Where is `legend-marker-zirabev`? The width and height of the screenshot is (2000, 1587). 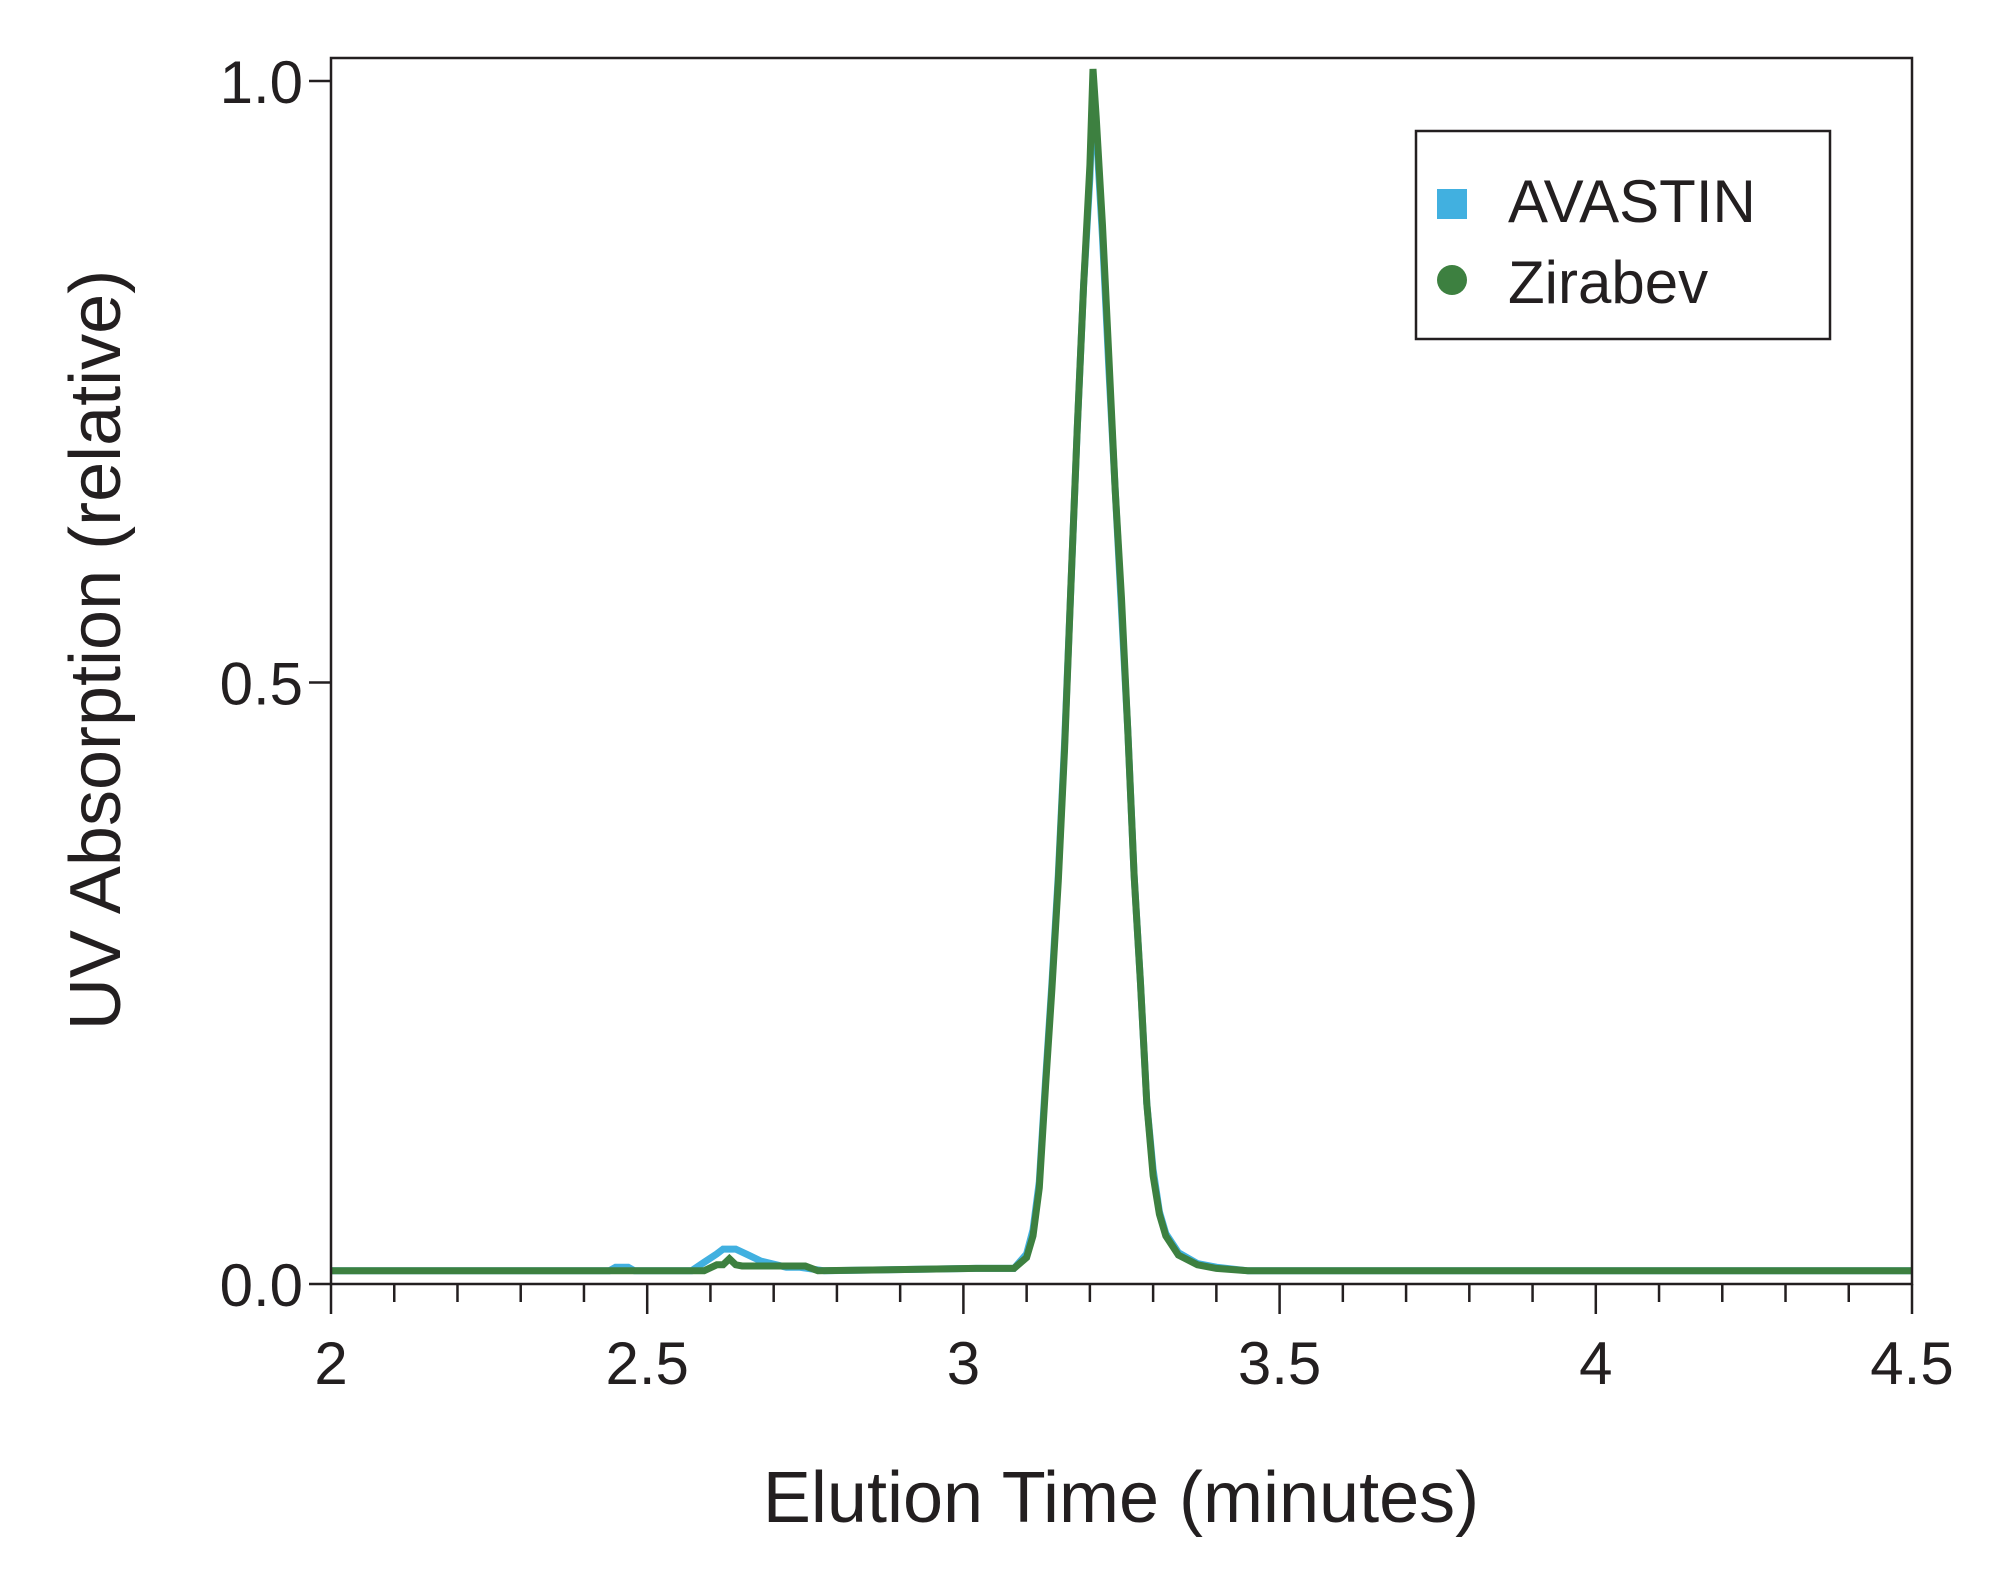 legend-marker-zirabev is located at coordinates (1452, 280).